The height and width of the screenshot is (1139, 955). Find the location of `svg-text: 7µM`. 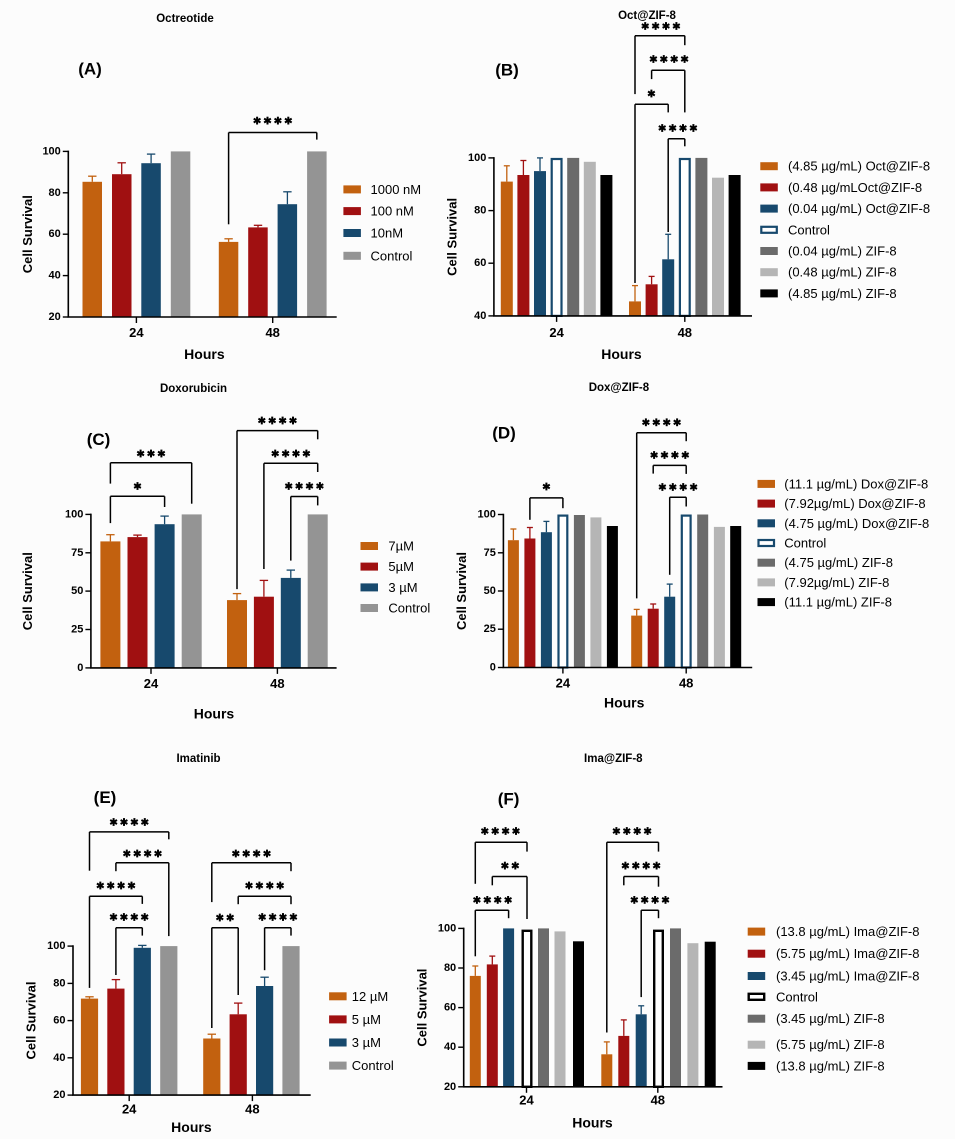

svg-text: 7µM is located at coordinates (401, 546).